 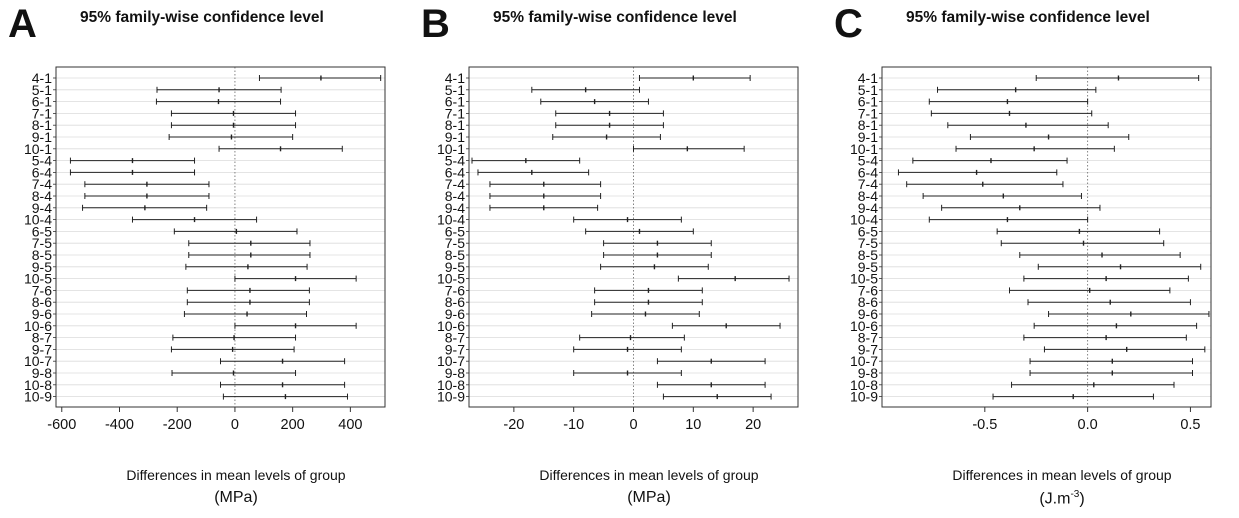 What do you see at coordinates (293, 425) in the screenshot?
I see `x-tick-label: 200` at bounding box center [293, 425].